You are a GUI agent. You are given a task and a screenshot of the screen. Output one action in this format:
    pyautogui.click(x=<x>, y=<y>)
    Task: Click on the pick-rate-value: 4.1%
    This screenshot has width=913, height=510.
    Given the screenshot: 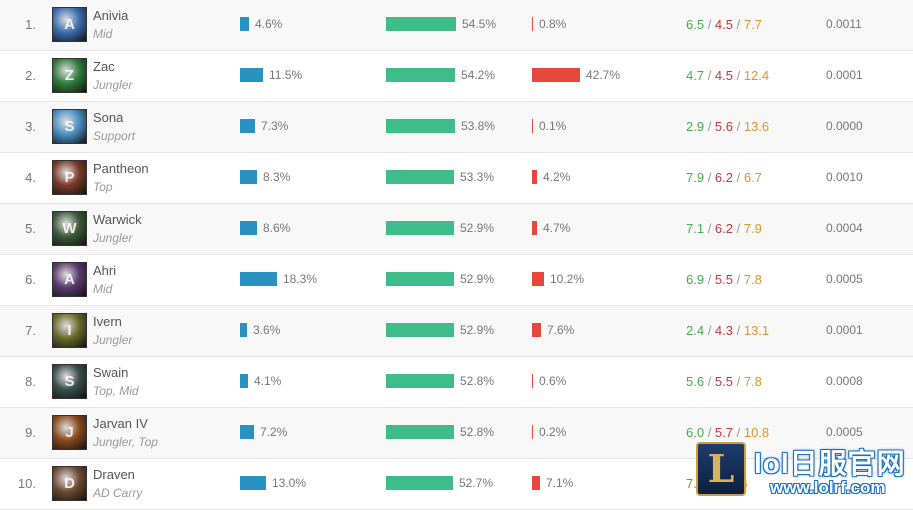 What is the action you would take?
    pyautogui.click(x=268, y=381)
    